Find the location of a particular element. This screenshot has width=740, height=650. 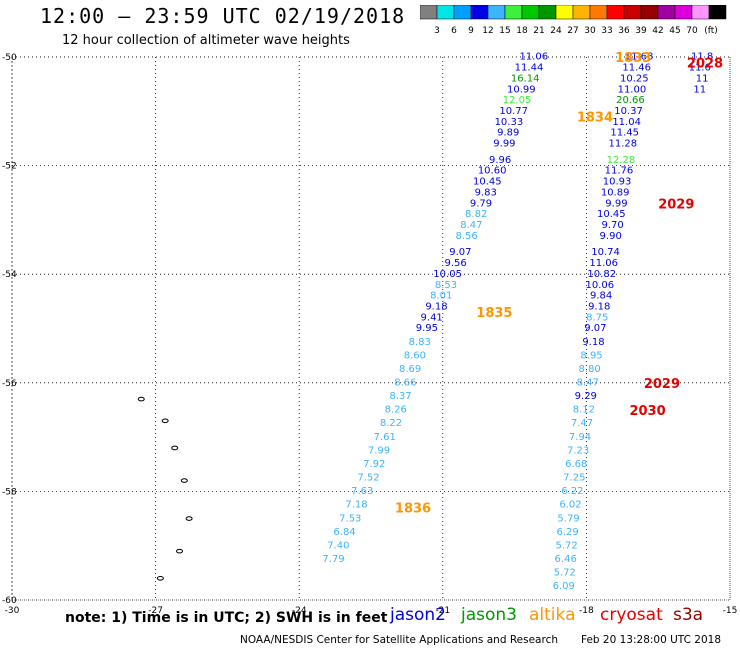

pass-time-label: 1836 is located at coordinates (413, 509).